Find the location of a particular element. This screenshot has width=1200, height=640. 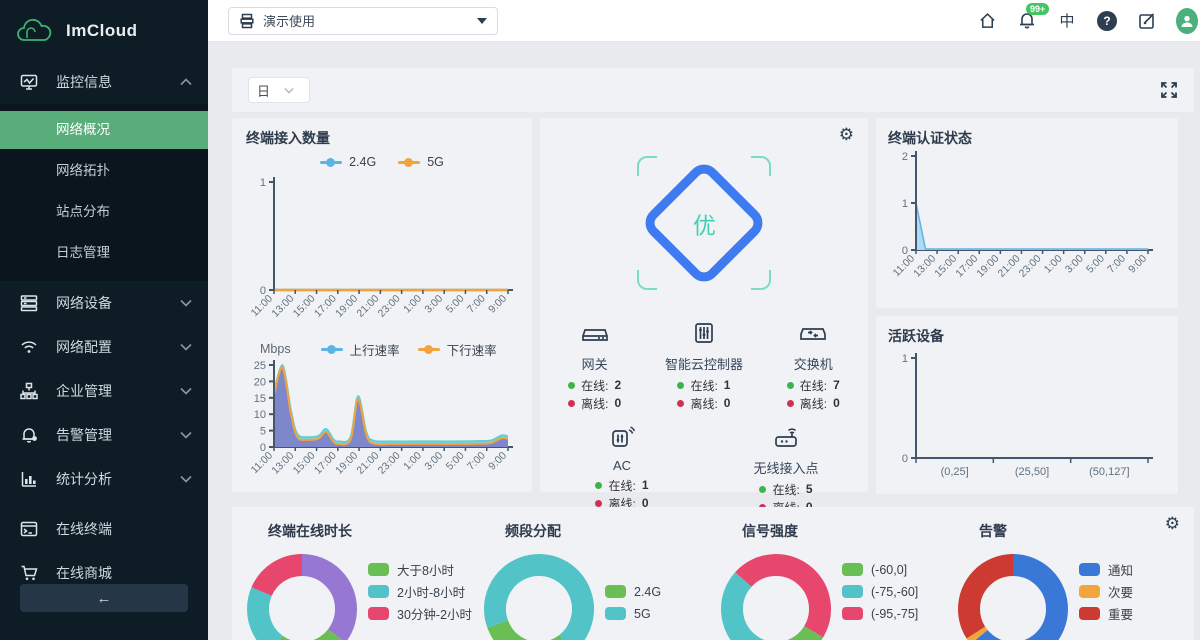

svg-text: 15:00 is located at coordinates (304, 463).